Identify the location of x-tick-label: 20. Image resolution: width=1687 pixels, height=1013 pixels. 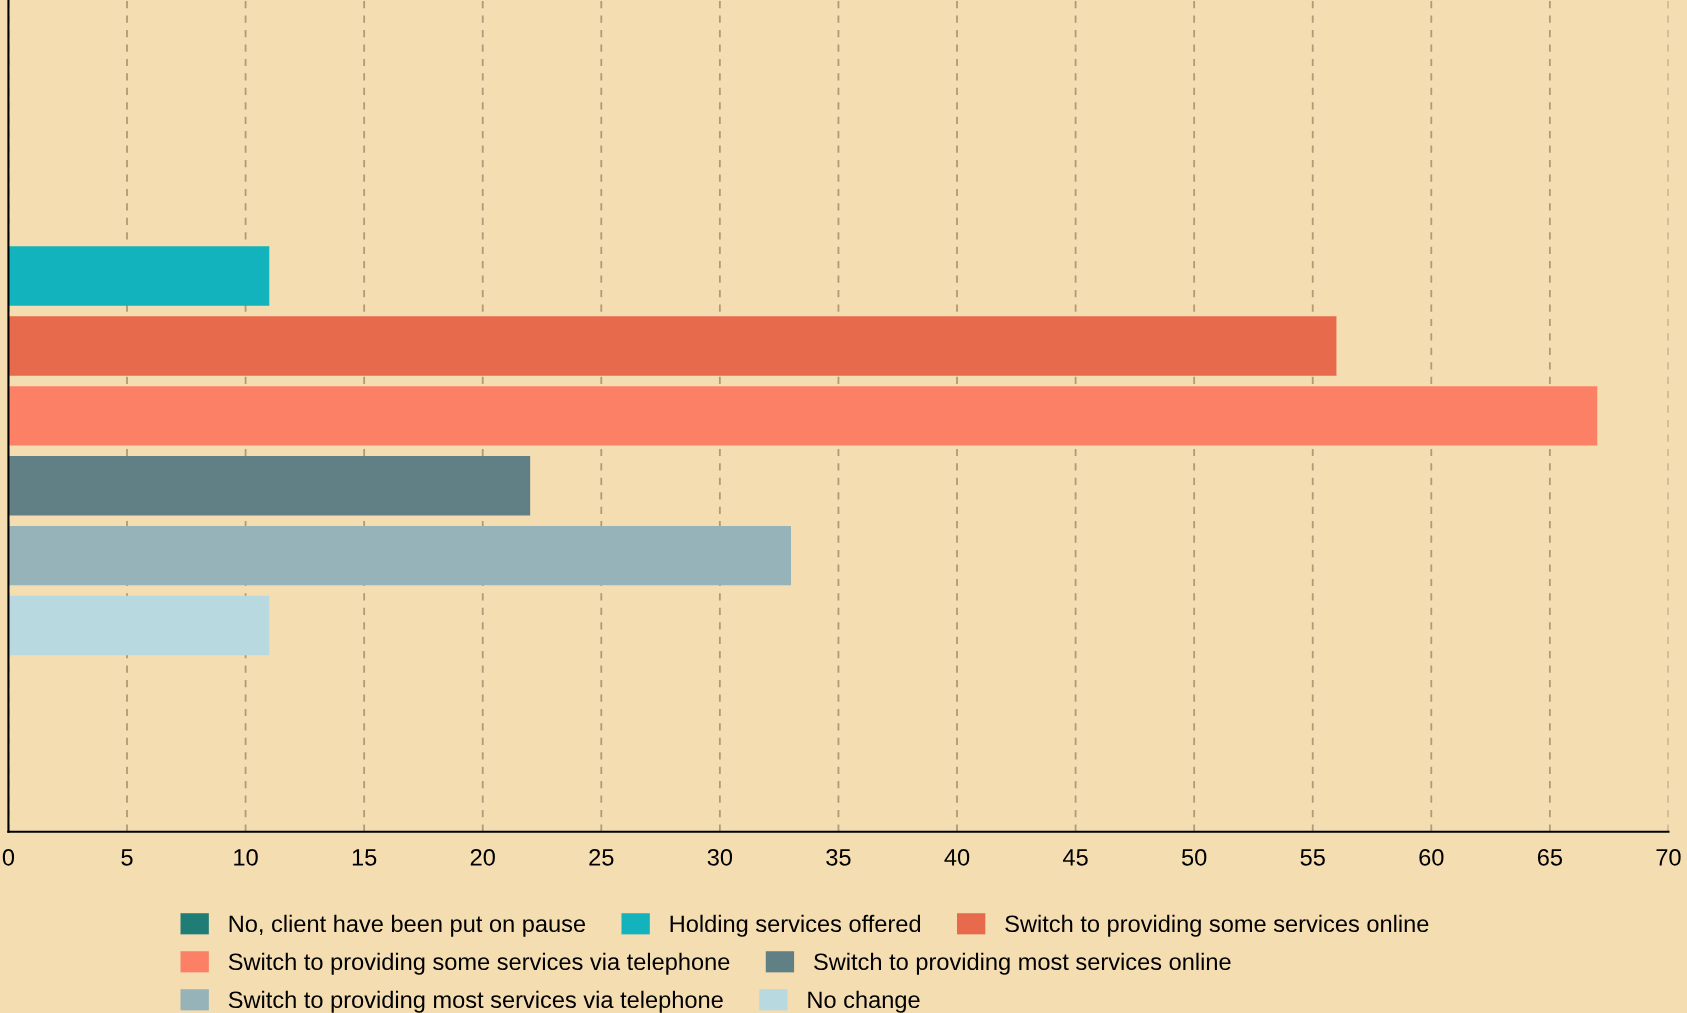
(482, 857).